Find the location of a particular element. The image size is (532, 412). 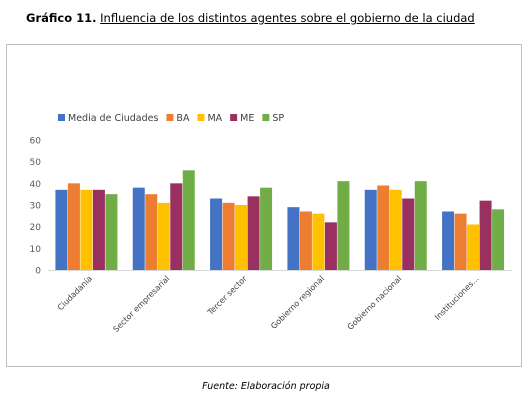

category-label: Sector empresarial is located at coordinates (141, 304).